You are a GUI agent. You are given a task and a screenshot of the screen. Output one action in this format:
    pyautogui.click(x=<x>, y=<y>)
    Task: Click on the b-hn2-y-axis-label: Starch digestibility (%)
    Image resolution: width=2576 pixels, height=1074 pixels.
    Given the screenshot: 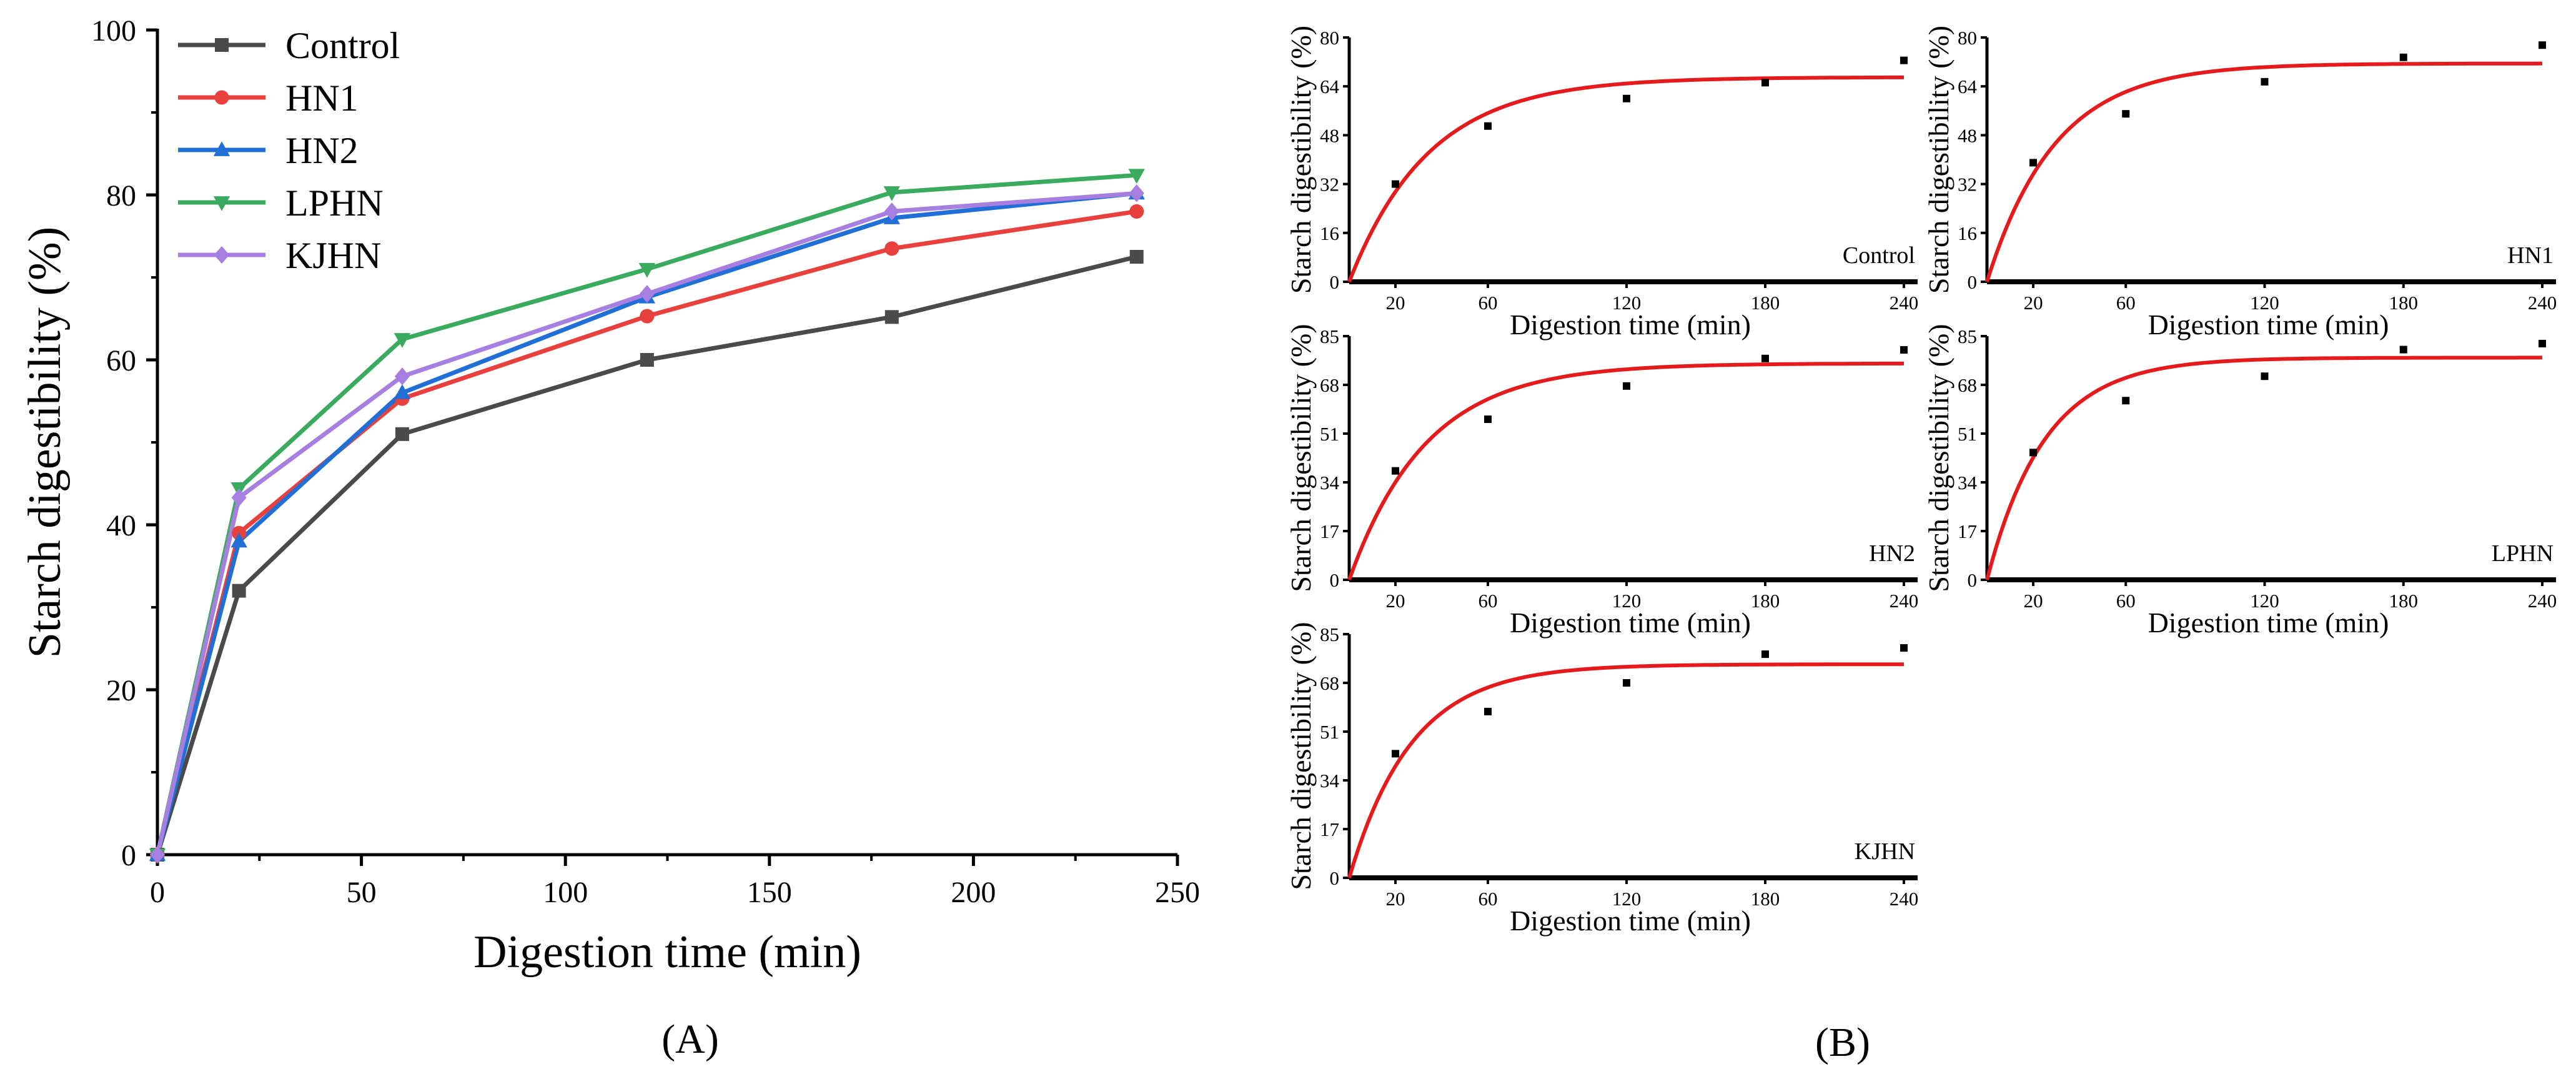 What is the action you would take?
    pyautogui.click(x=1301, y=458)
    